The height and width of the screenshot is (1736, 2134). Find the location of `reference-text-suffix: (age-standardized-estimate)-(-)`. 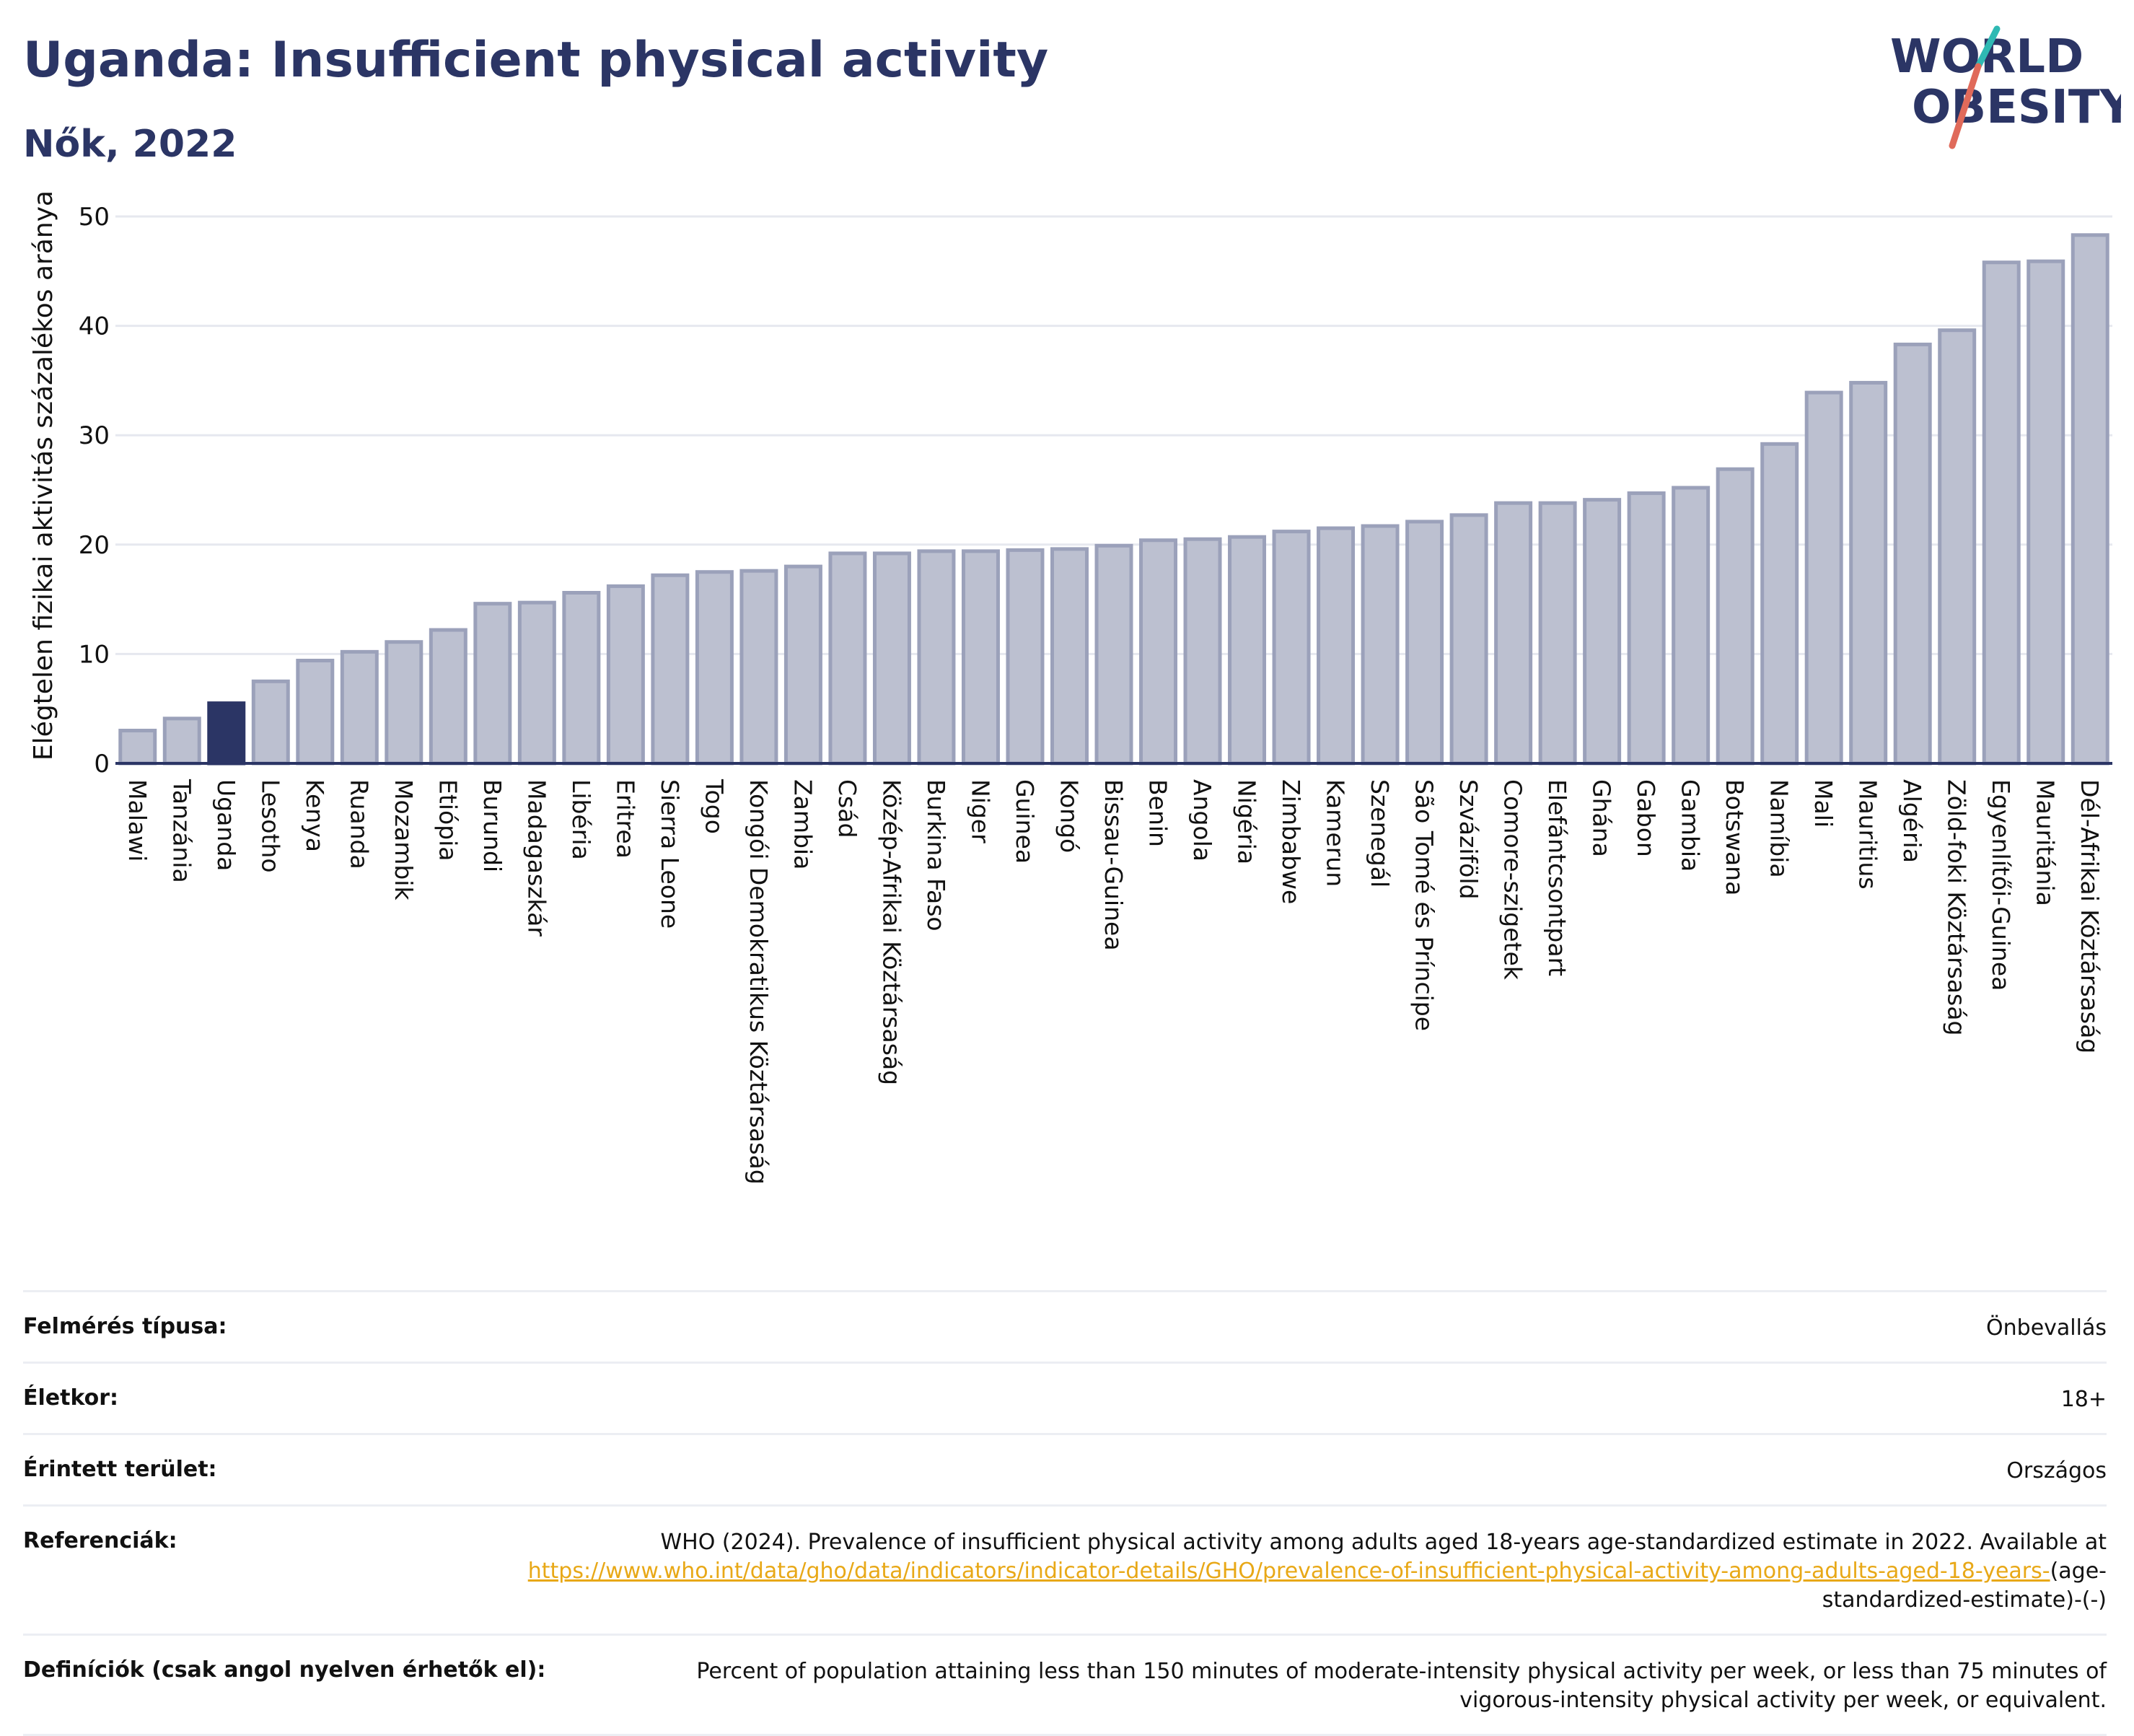

reference-text-suffix: (age-standardized-estimate)-(-) is located at coordinates (1964, 1586).